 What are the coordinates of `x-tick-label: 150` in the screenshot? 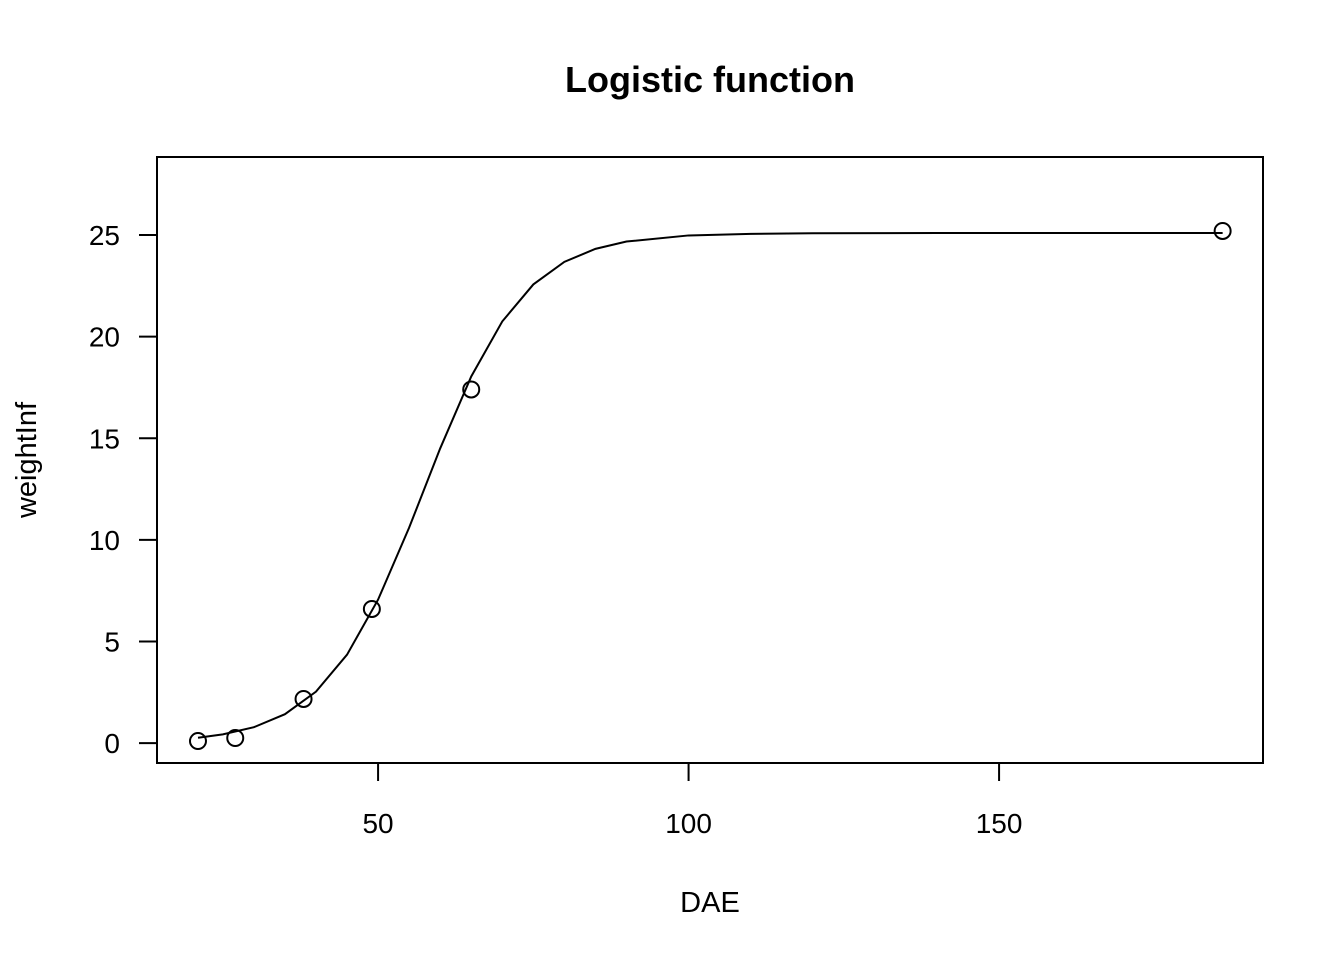 It's located at (999, 823).